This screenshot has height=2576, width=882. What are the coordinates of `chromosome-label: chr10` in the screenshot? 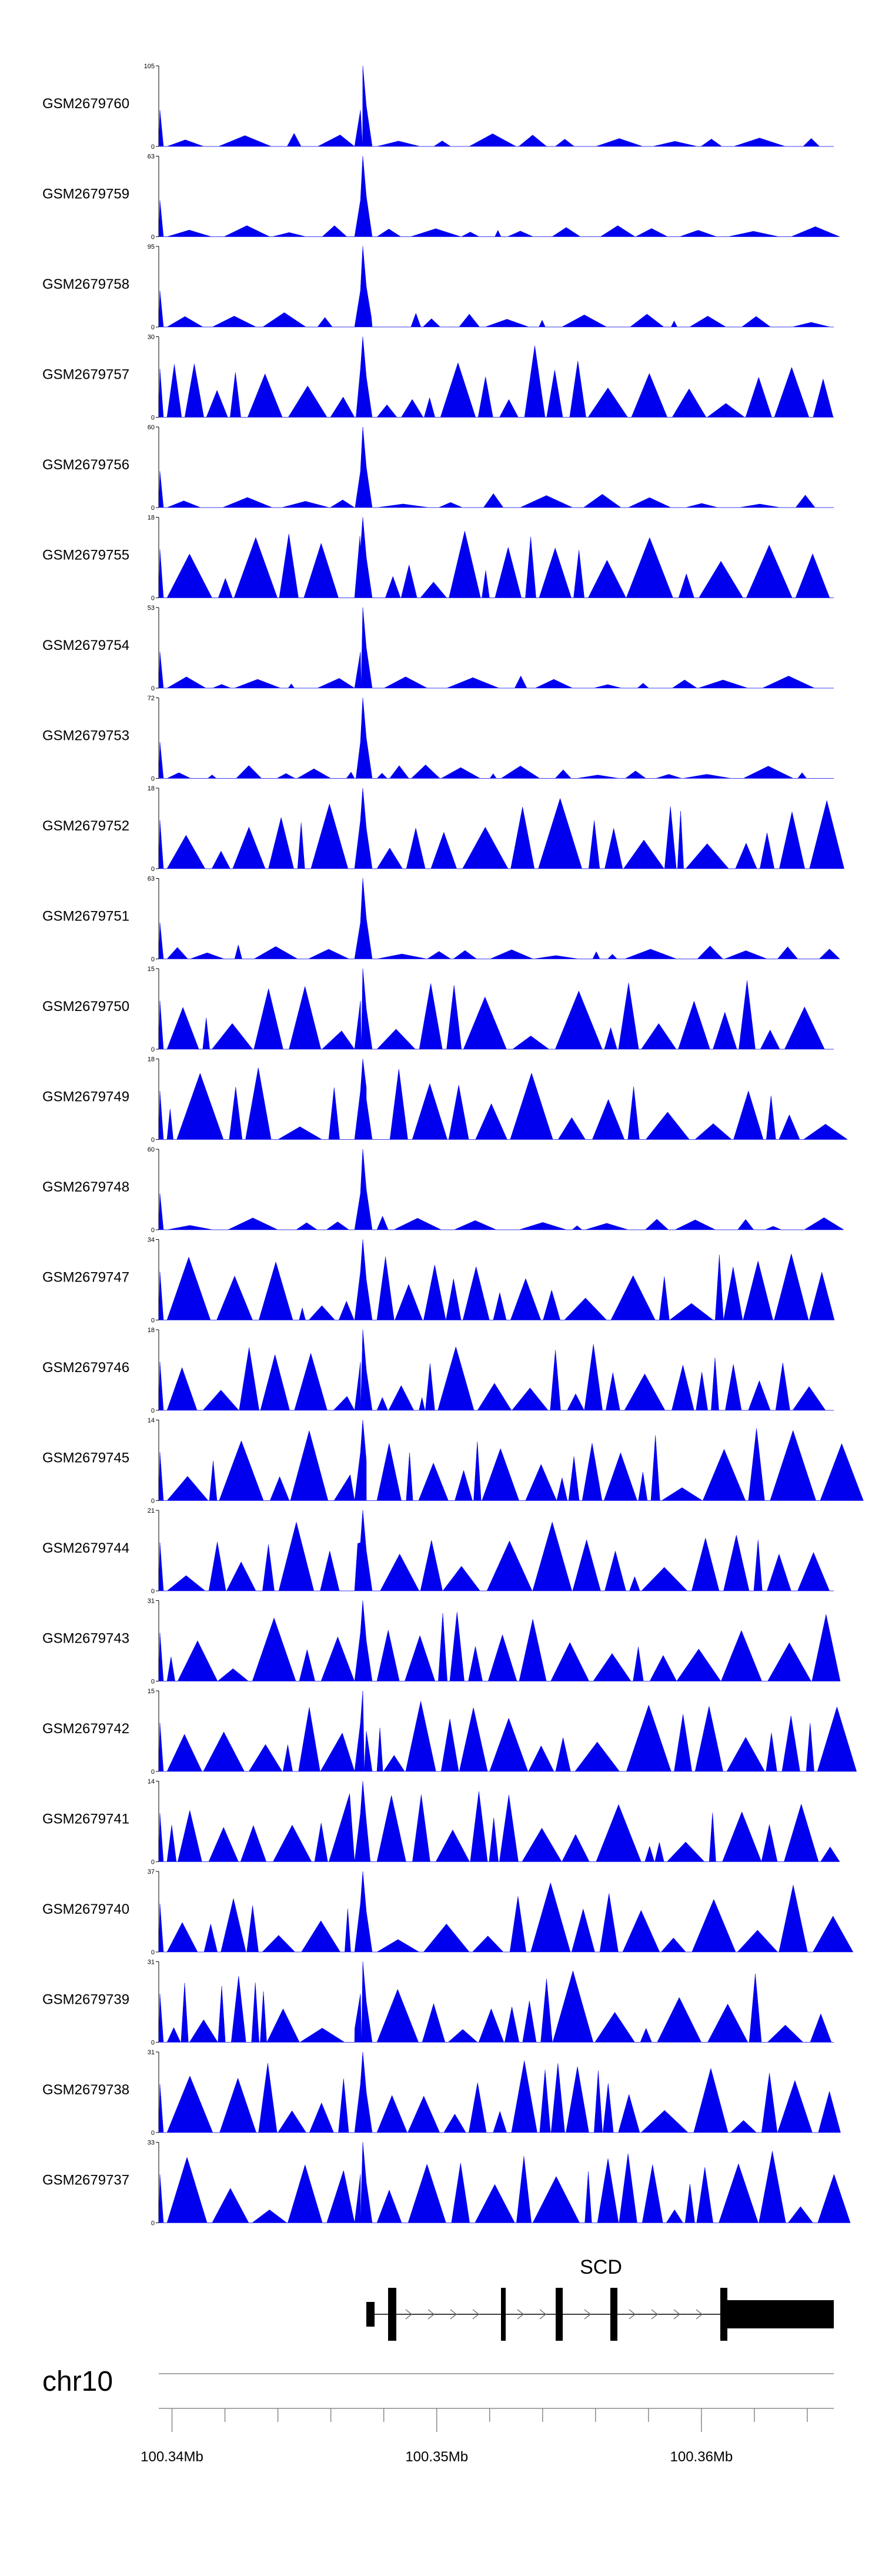 It's located at (77, 2381).